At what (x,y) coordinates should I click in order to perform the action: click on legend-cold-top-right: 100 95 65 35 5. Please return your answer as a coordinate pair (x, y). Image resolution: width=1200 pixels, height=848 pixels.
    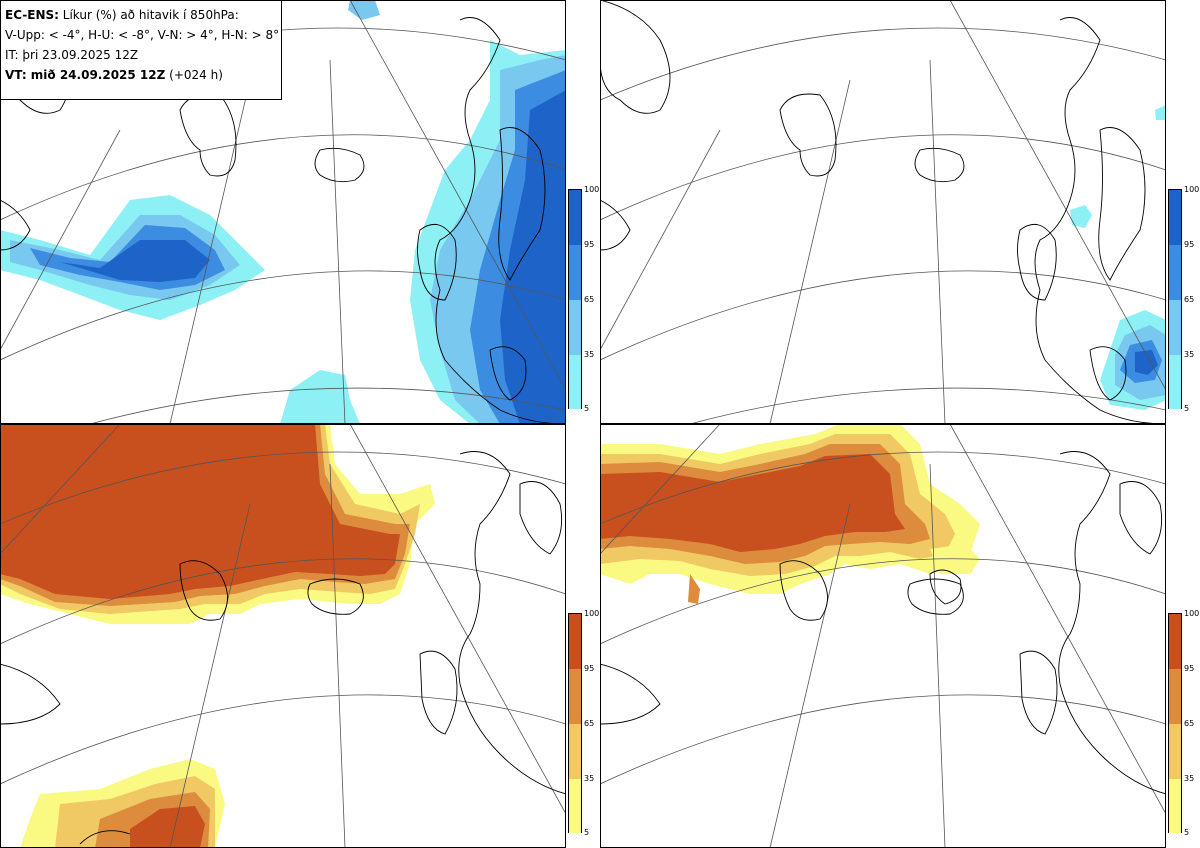
    Looking at the image, I should click on (1184, 299).